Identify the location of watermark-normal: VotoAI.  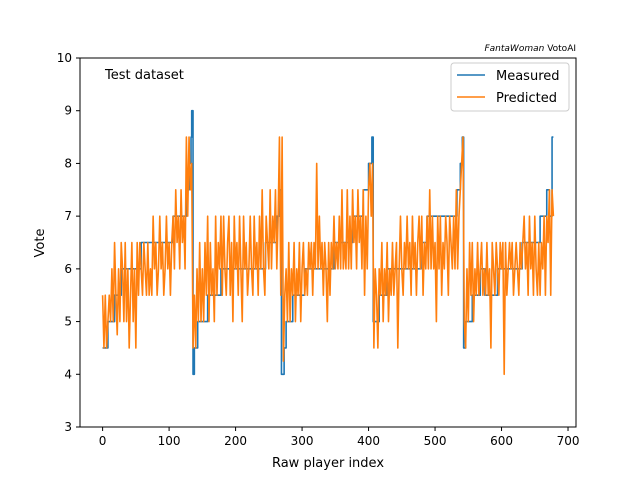
(560, 49).